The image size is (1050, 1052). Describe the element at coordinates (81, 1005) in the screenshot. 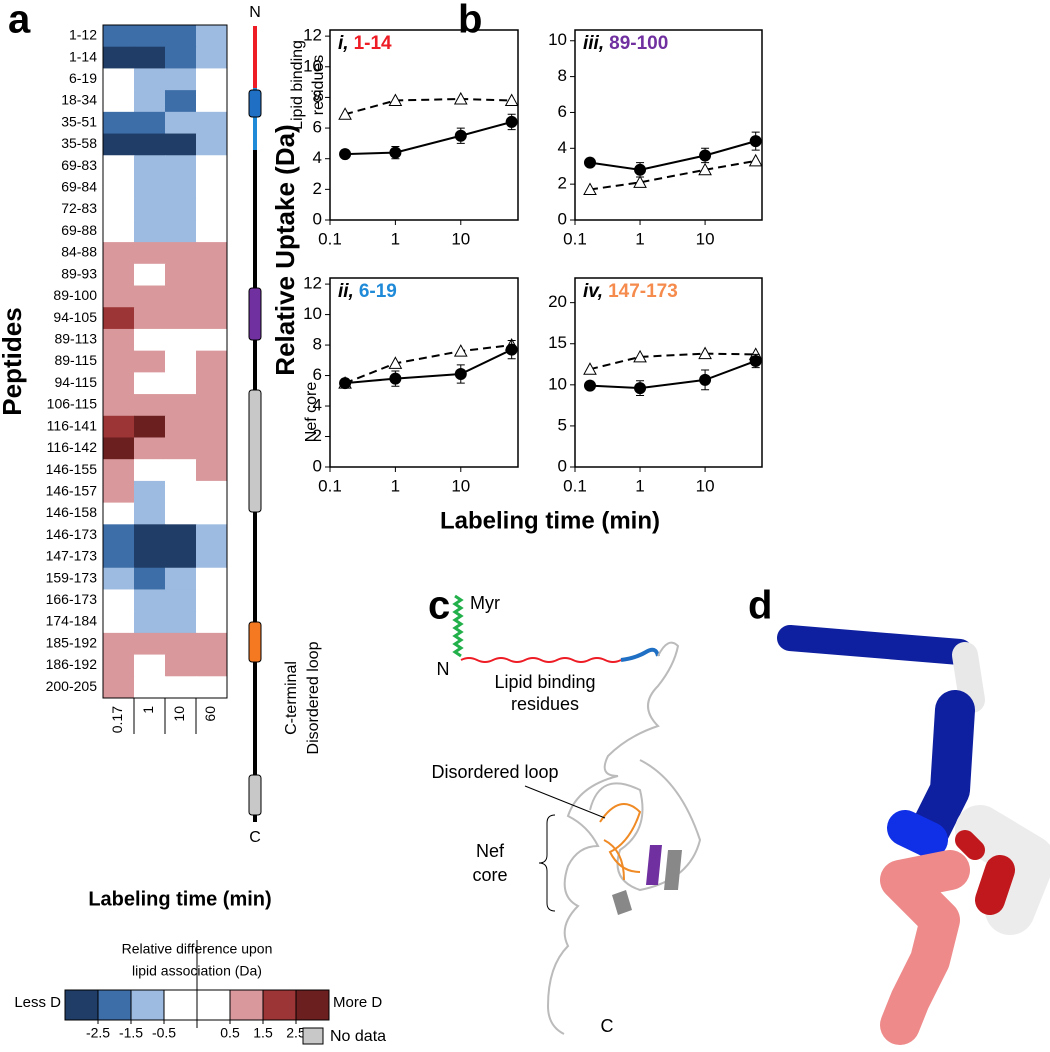

I see `legend-swatch` at that location.